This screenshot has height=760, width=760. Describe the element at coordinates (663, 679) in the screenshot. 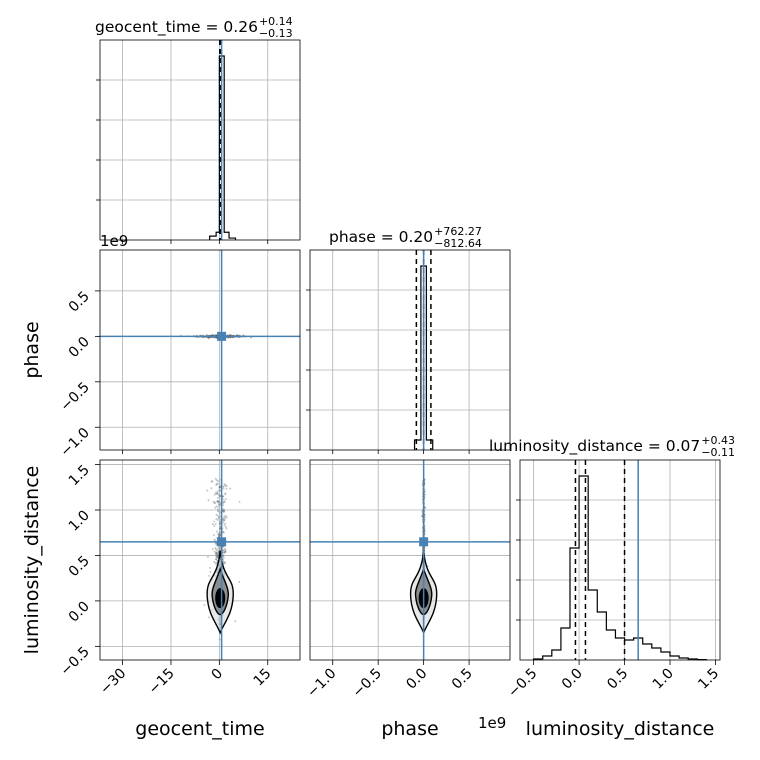

I see `x-tick-label-luminosity_distance: 1.0` at that location.